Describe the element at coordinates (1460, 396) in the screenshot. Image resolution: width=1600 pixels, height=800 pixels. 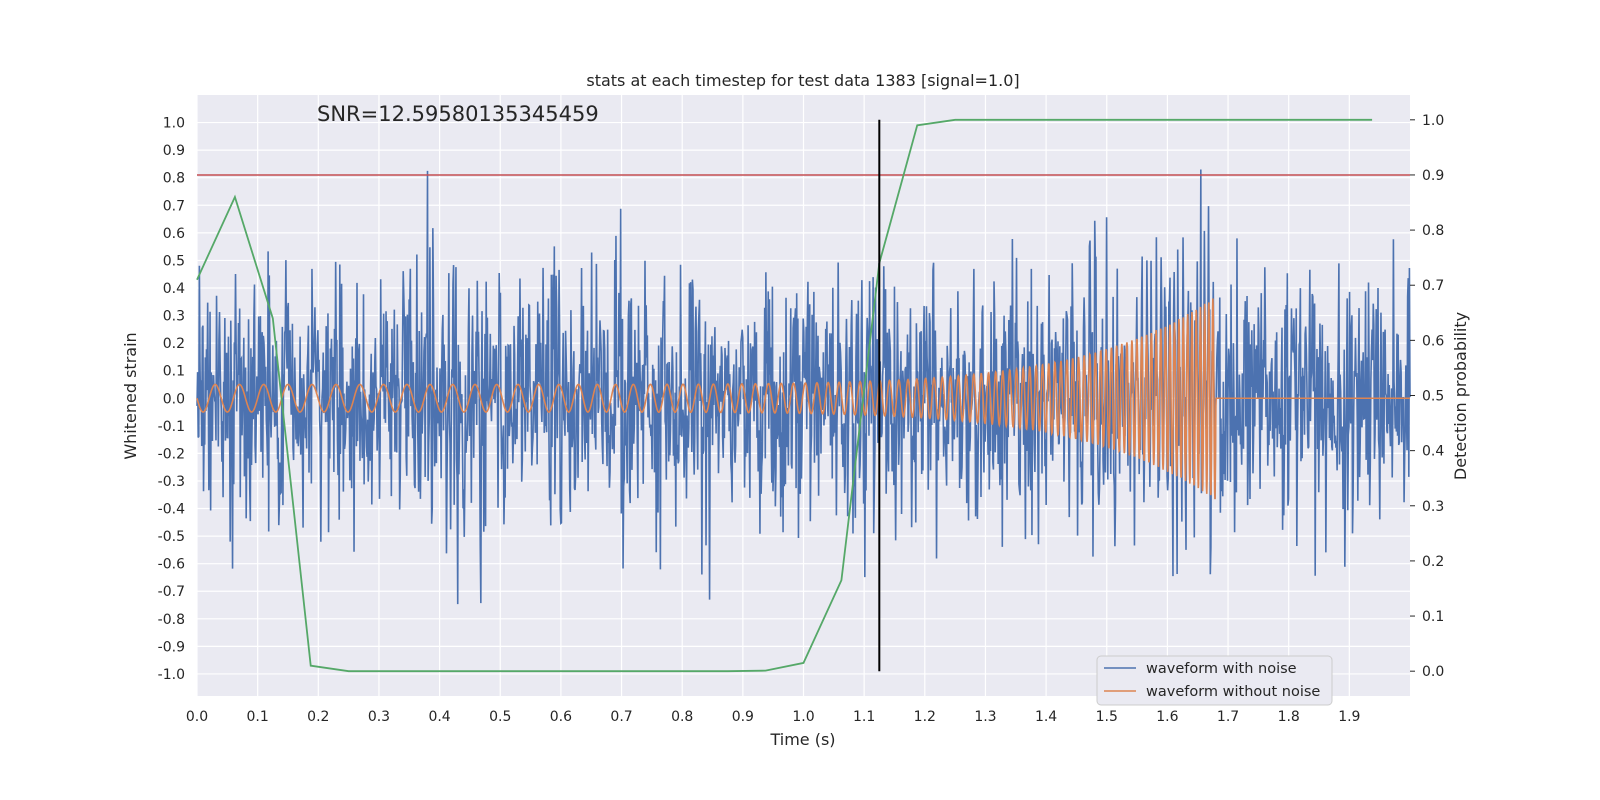
I see `right-y-axis-title: Detection probability` at that location.